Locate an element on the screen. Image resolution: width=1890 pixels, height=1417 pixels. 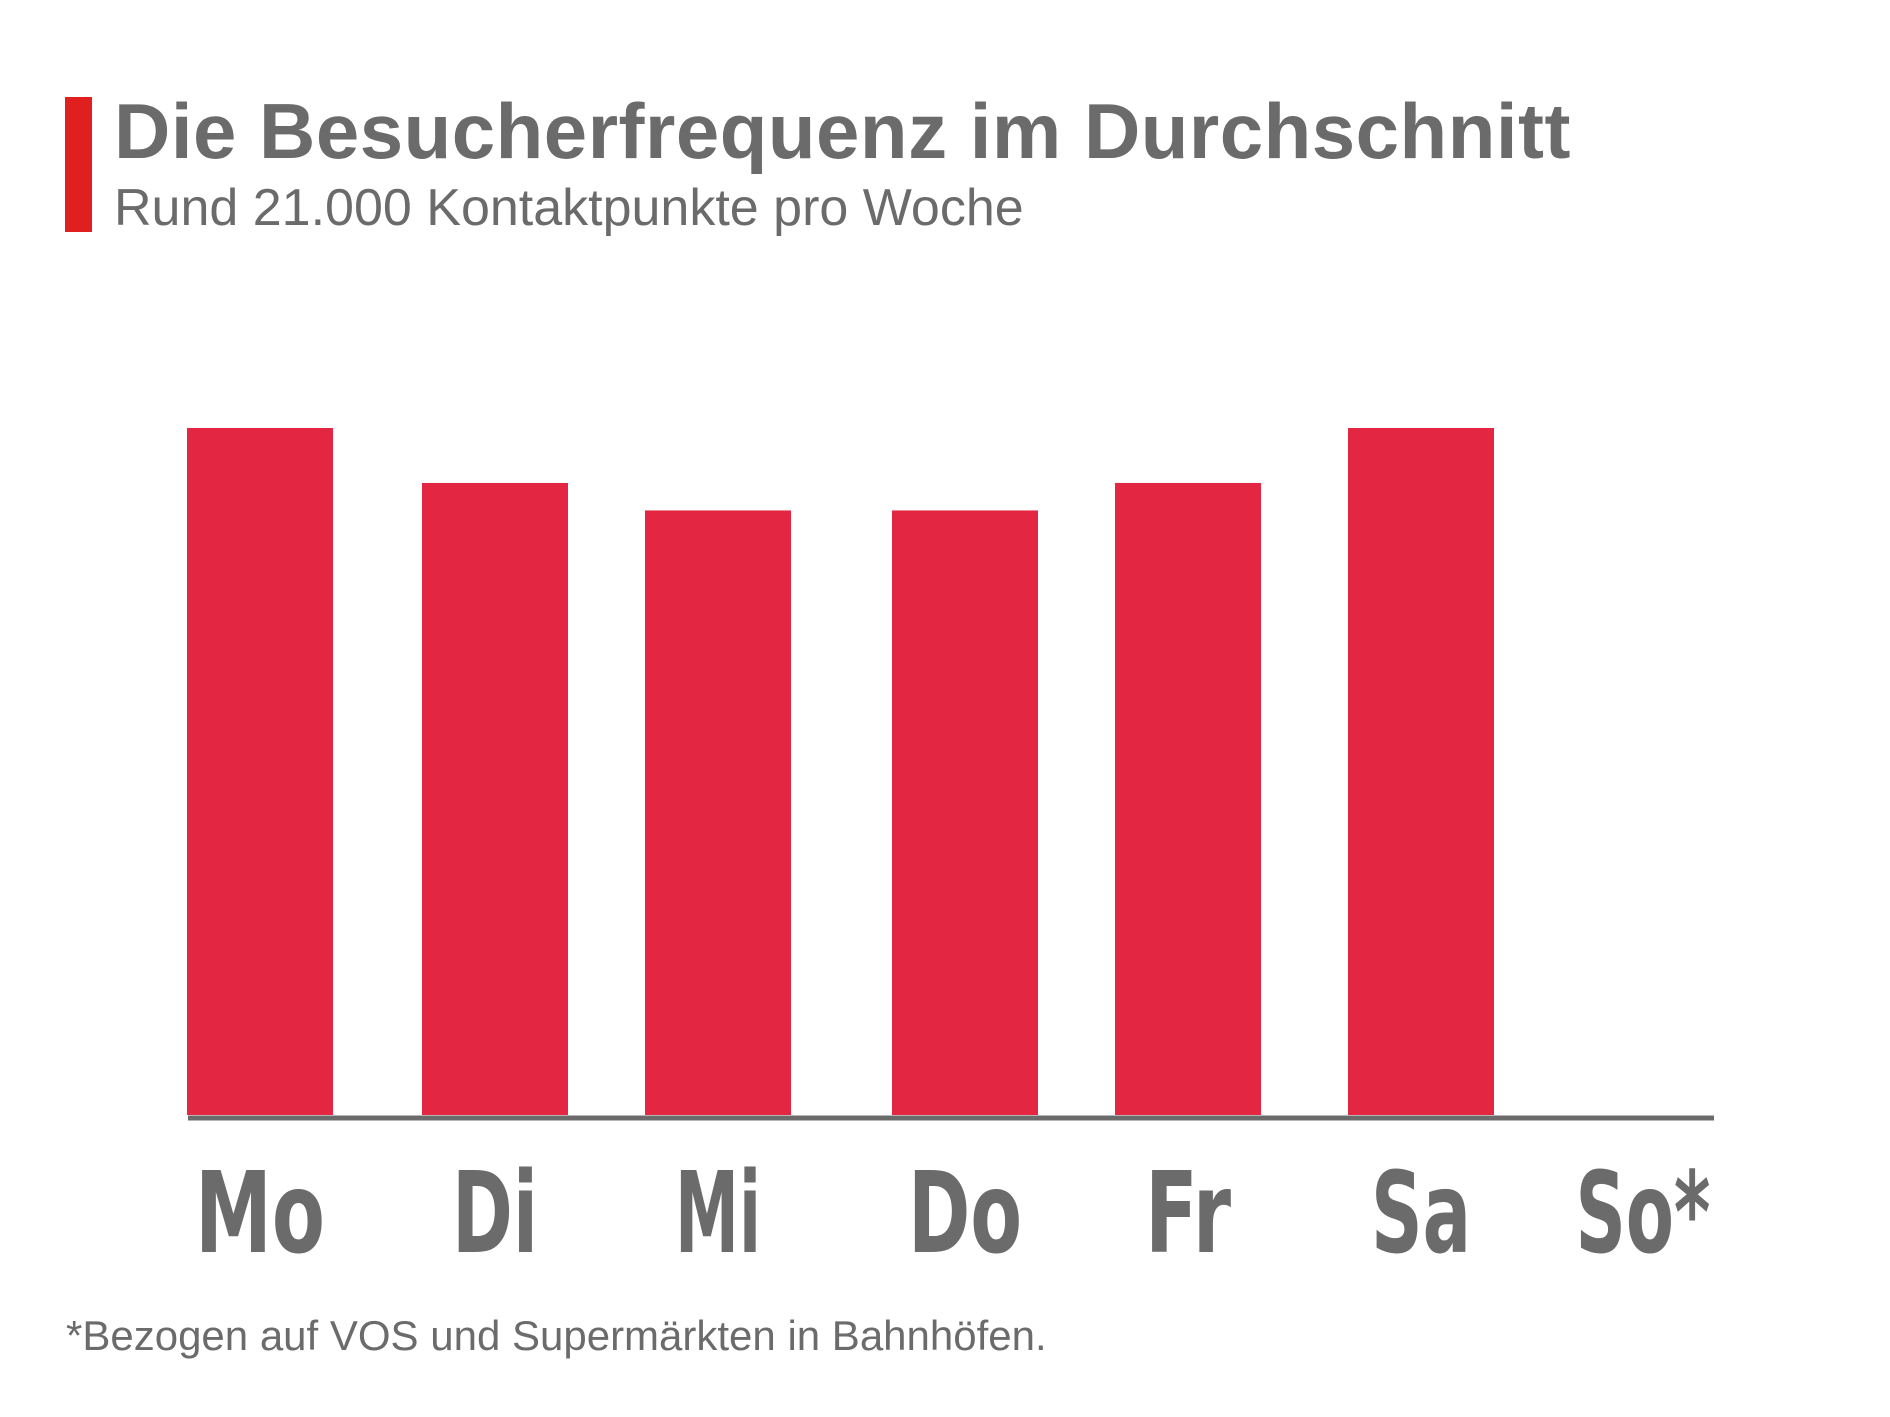
bar-mo is located at coordinates (260, 771).